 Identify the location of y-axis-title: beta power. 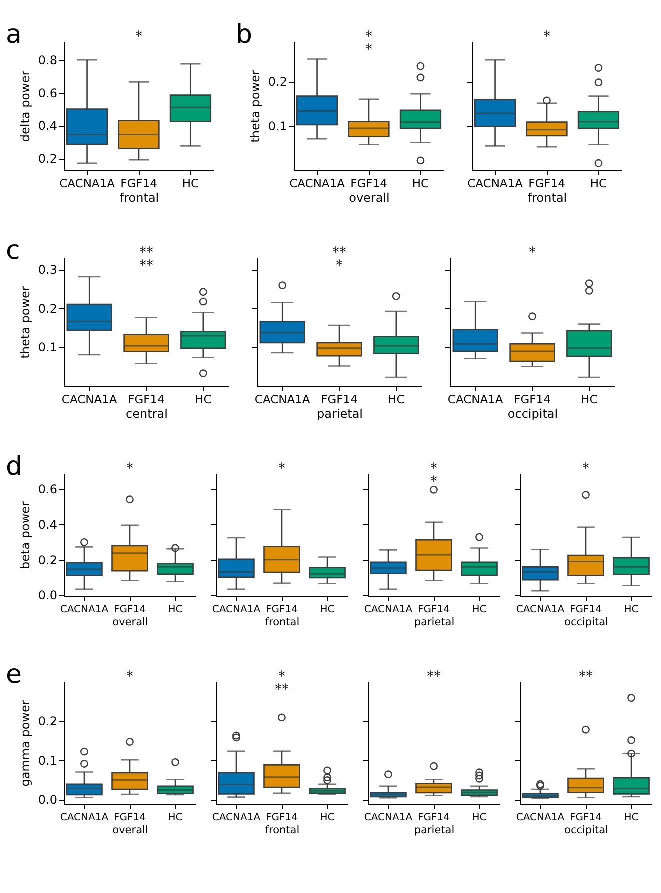
(25, 535).